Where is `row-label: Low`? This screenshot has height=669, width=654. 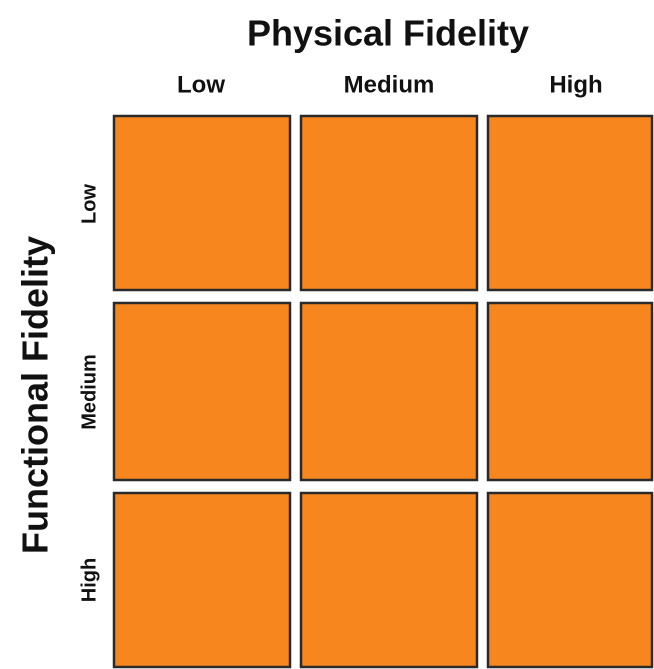
row-label: Low is located at coordinates (89, 204).